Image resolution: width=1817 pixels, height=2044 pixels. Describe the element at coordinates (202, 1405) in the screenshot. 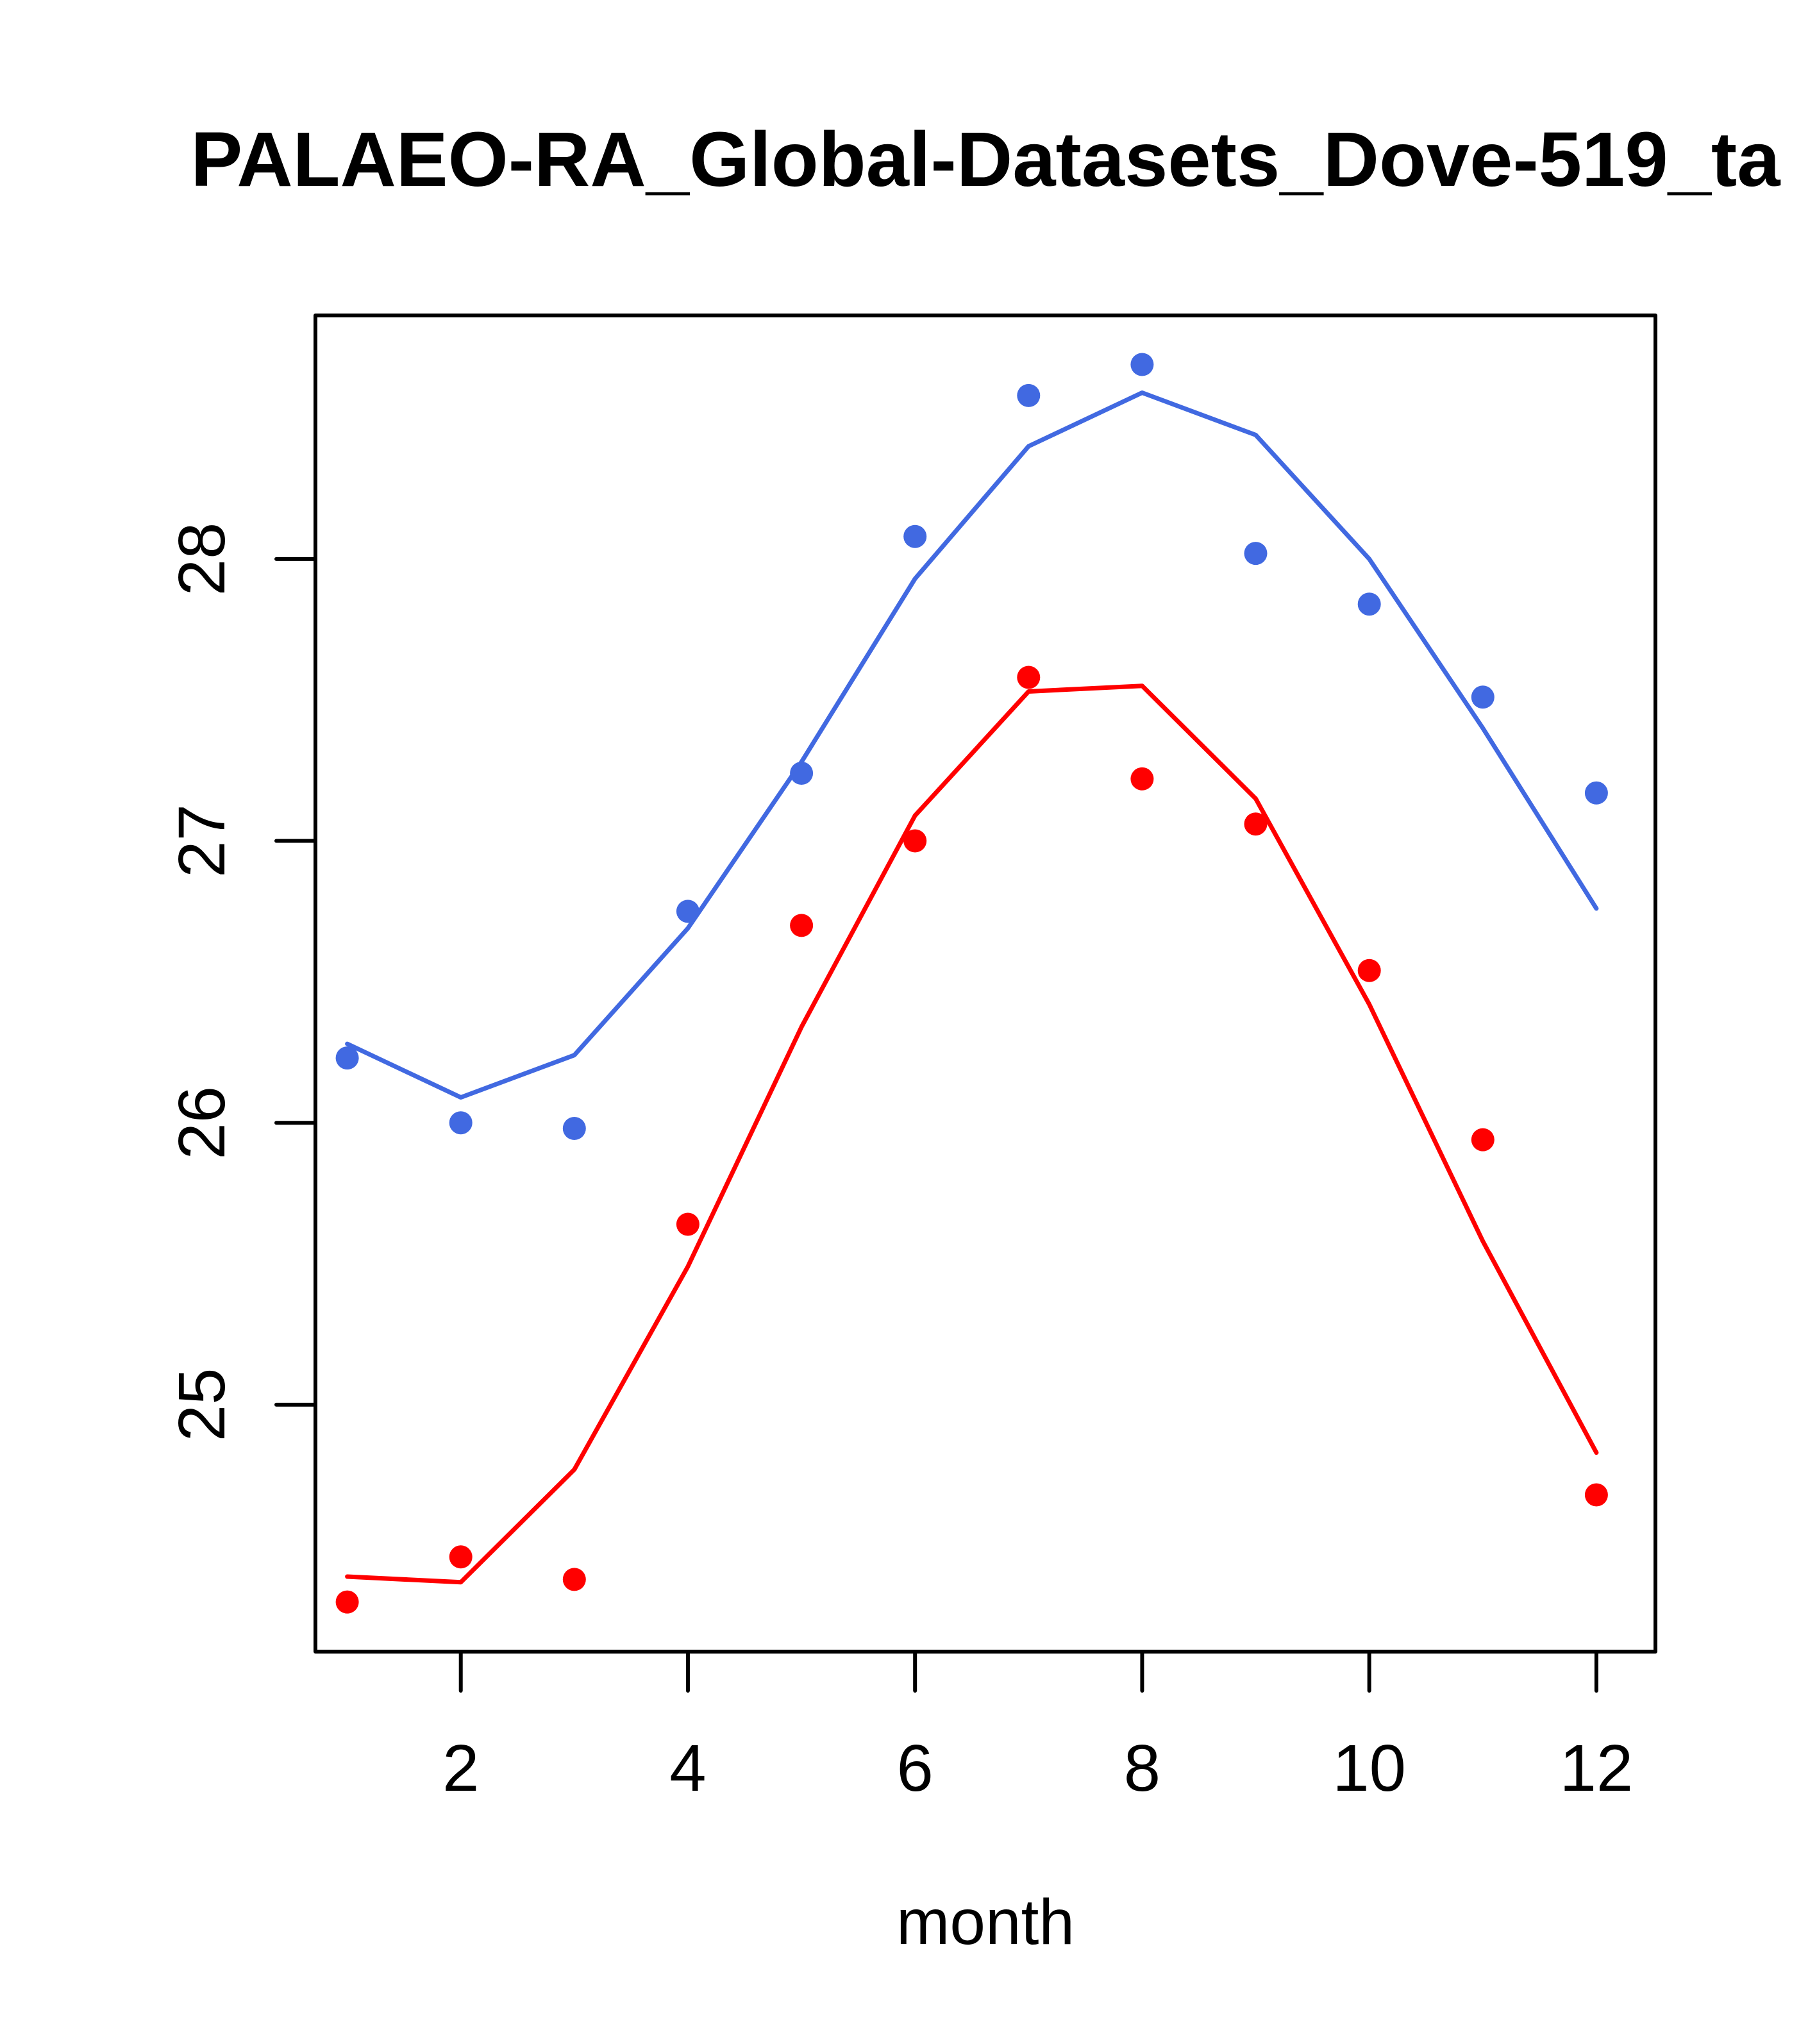

I see `y-tick-label-25: 25` at that location.